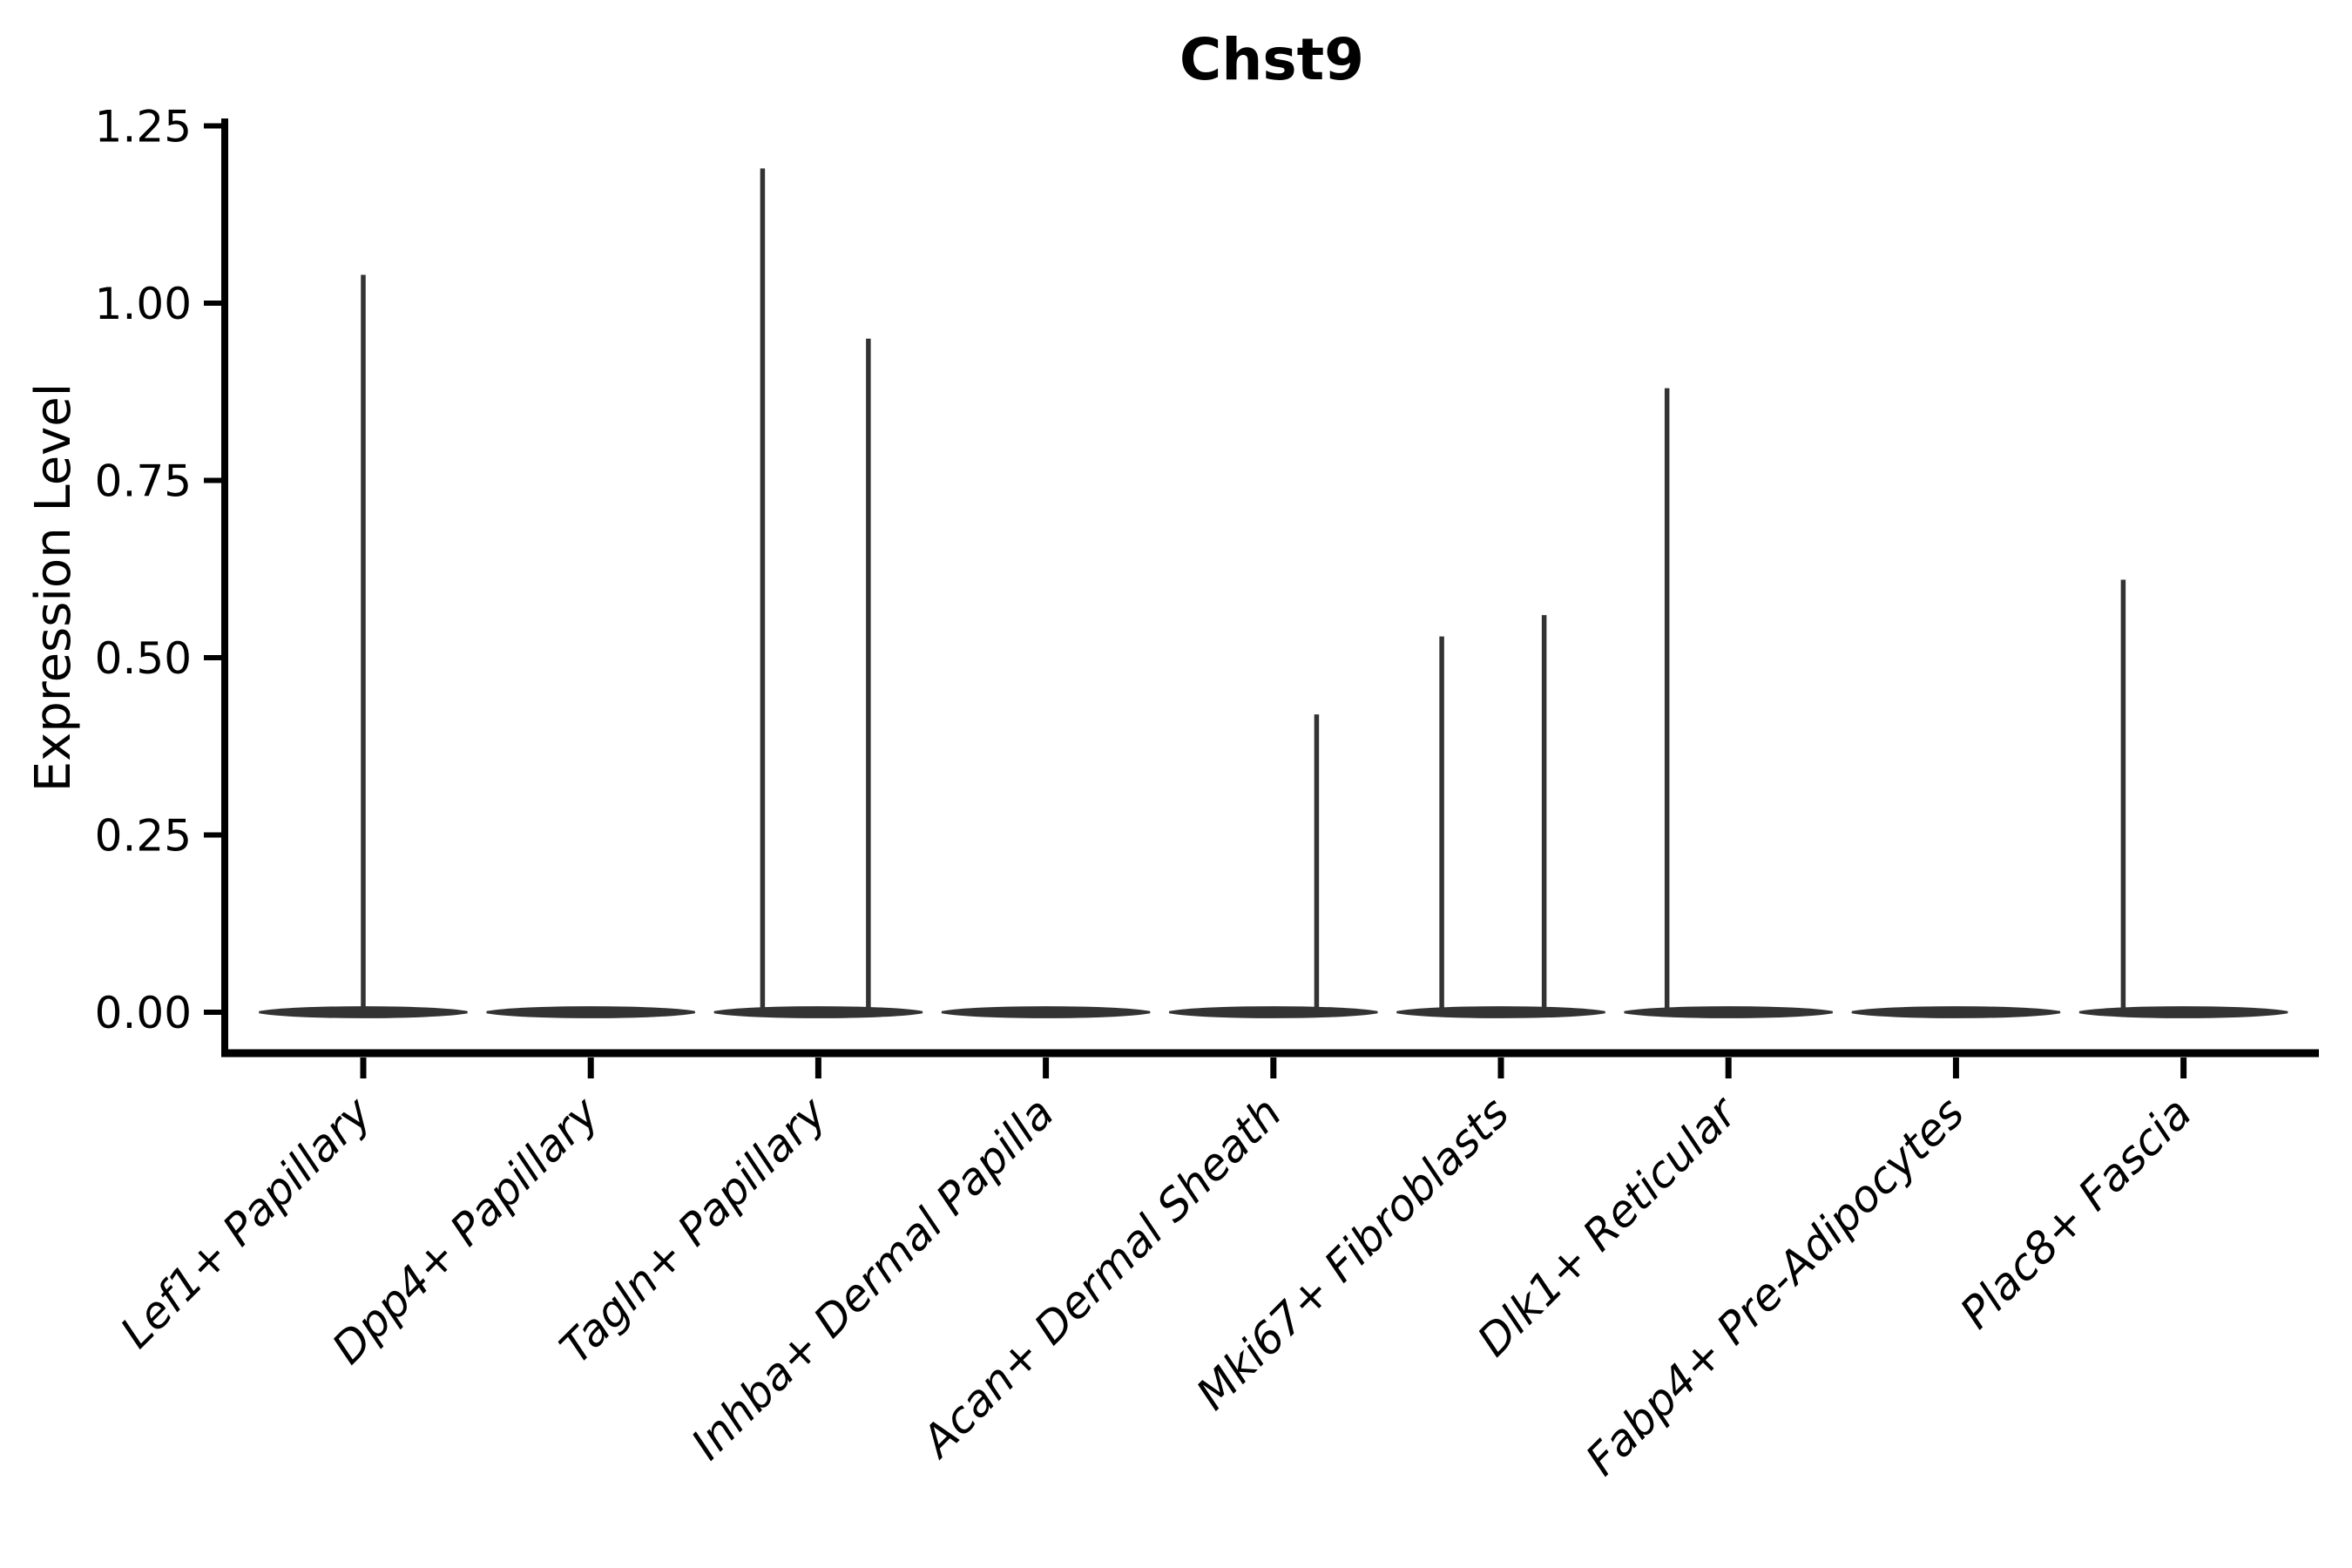  I want to click on x-tick-label: Fabp4+ Pre-Adipocytes, so click(1775, 1286).